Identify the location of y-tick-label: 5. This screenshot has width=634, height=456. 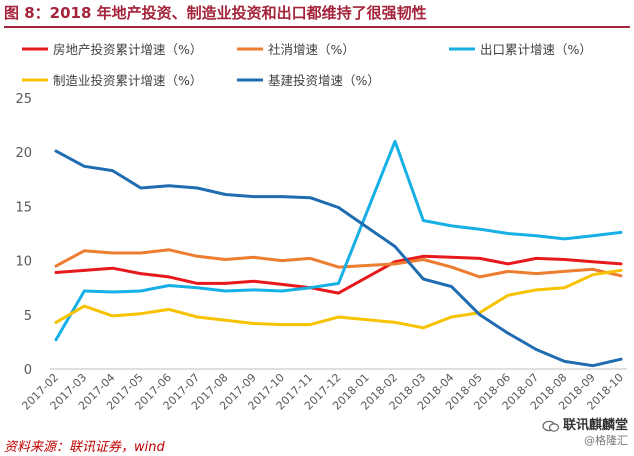
(28, 316).